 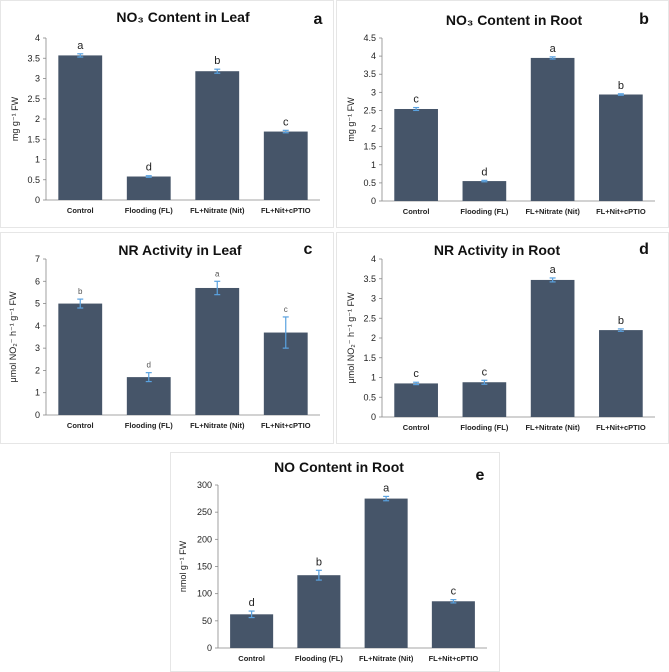 I want to click on y-tick-label: 4, so click(x=373, y=259).